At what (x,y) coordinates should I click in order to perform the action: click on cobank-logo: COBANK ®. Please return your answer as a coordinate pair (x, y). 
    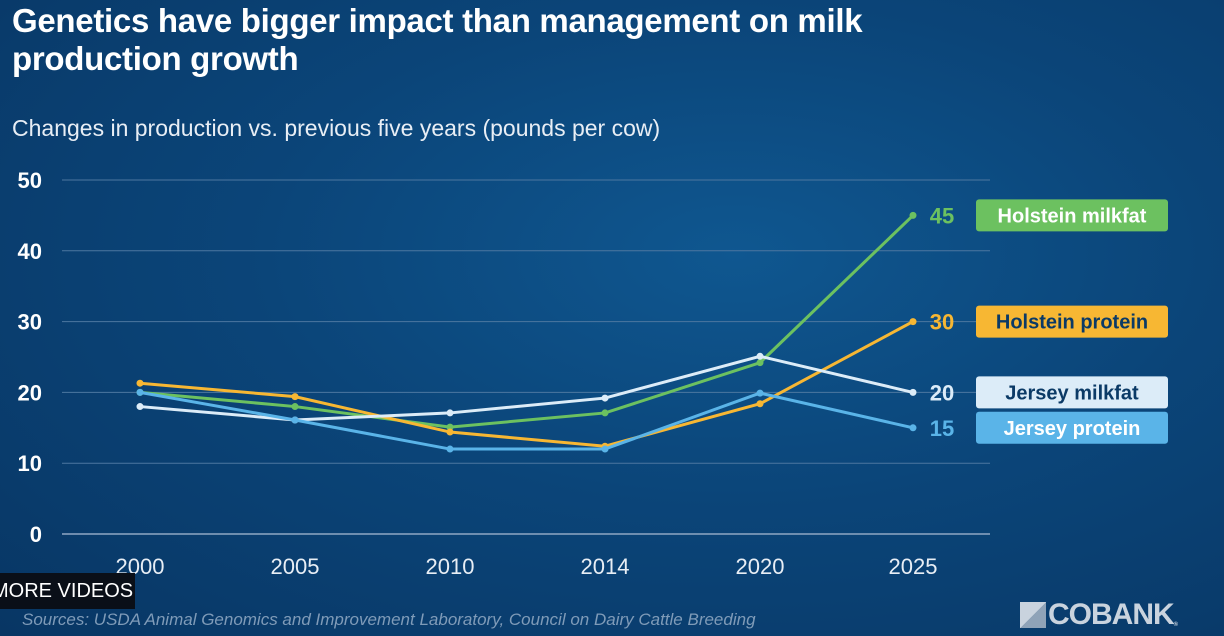
    Looking at the image, I should click on (1099, 615).